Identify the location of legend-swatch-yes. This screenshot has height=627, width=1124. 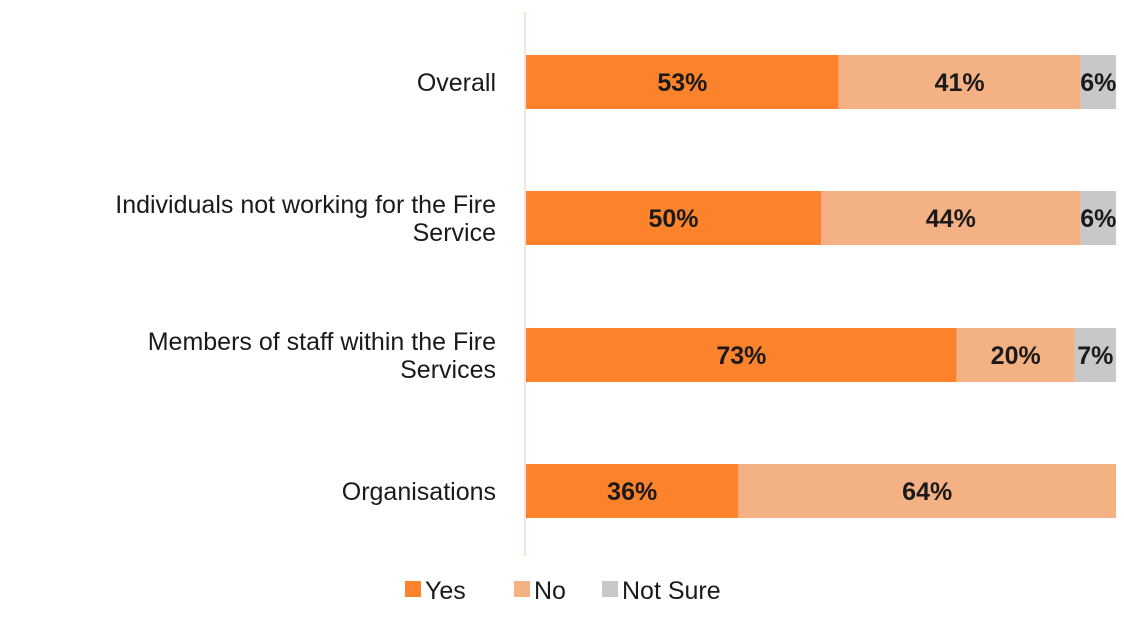
(413, 589).